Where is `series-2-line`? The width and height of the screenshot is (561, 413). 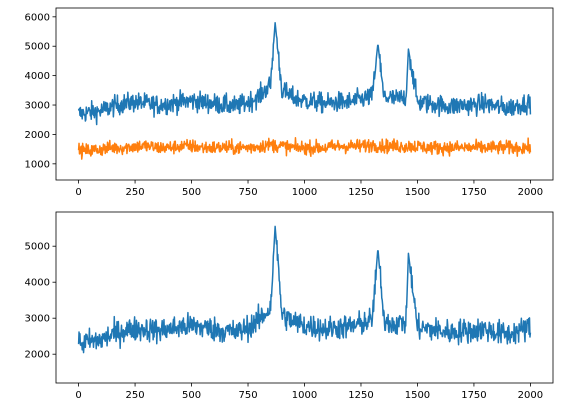
series-2-line is located at coordinates (304, 148).